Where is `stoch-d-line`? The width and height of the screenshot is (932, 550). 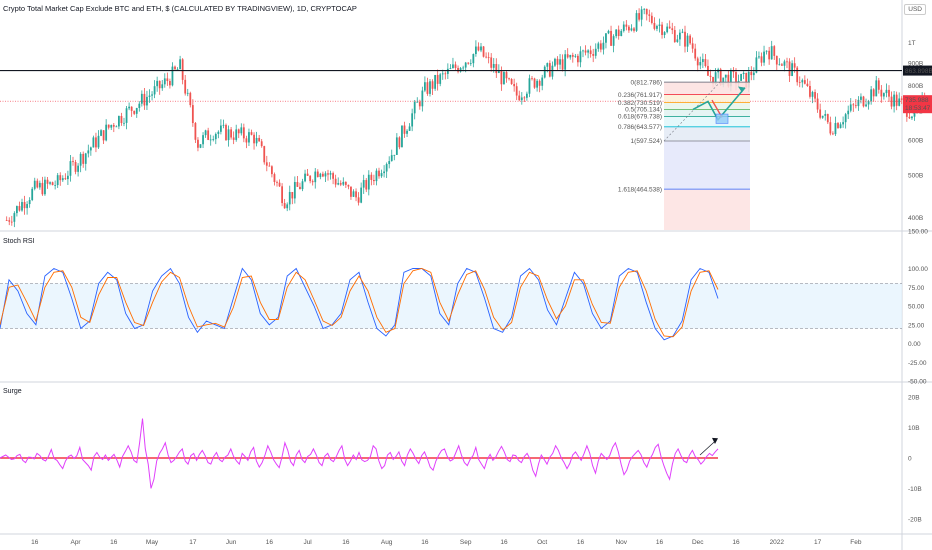 stoch-d-line is located at coordinates (359, 303).